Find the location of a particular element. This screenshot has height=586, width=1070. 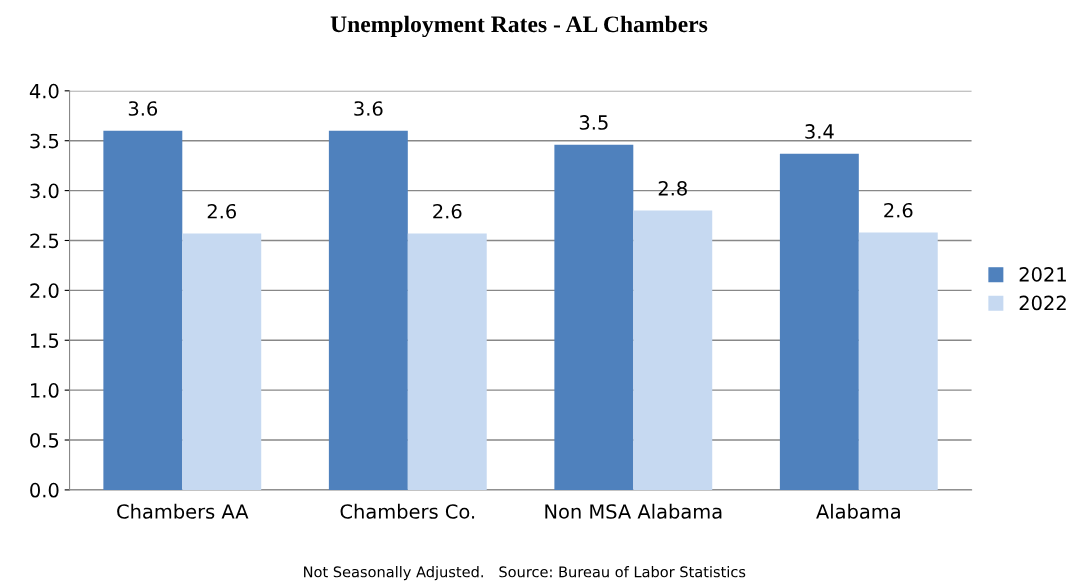

x-tick-label: Non MSA Alabama is located at coordinates (633, 511).